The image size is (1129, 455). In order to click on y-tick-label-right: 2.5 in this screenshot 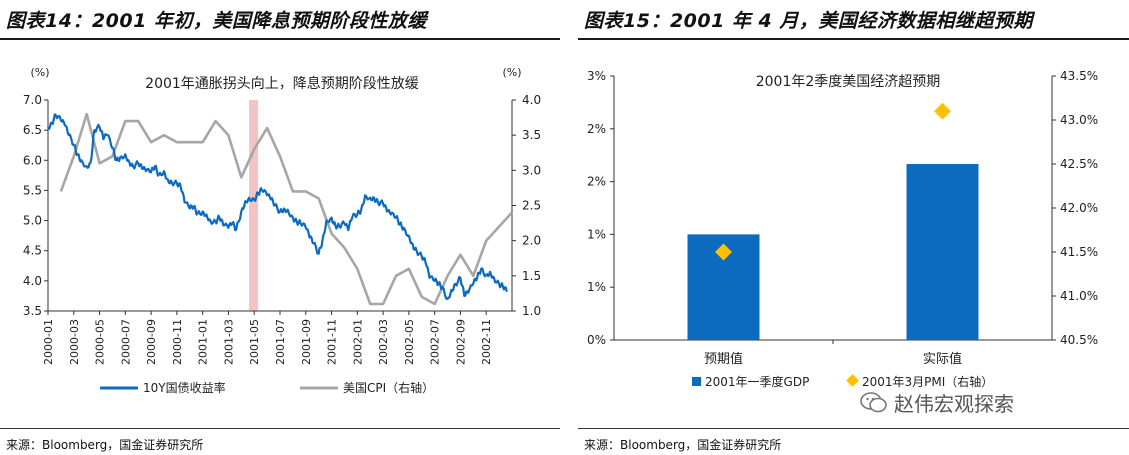, I will do `click(531, 206)`.